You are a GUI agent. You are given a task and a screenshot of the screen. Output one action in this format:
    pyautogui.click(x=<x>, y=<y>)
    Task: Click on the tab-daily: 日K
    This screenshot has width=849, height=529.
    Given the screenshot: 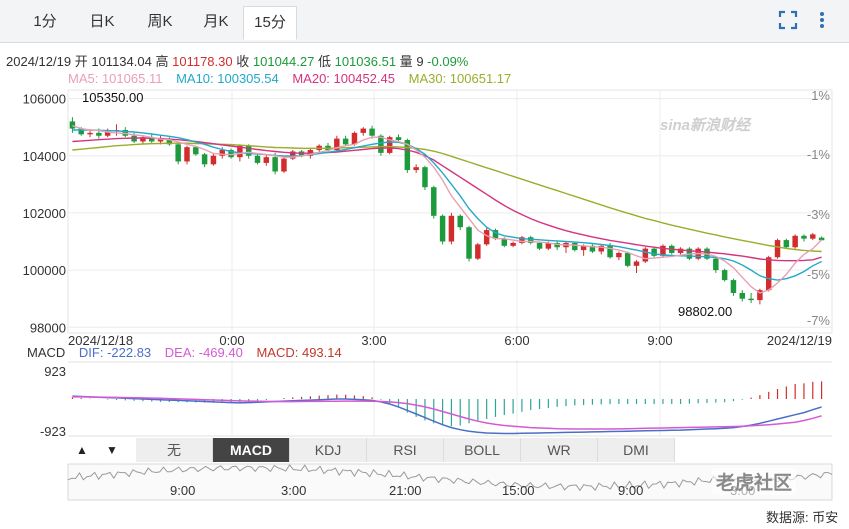 What is the action you would take?
    pyautogui.click(x=102, y=21)
    